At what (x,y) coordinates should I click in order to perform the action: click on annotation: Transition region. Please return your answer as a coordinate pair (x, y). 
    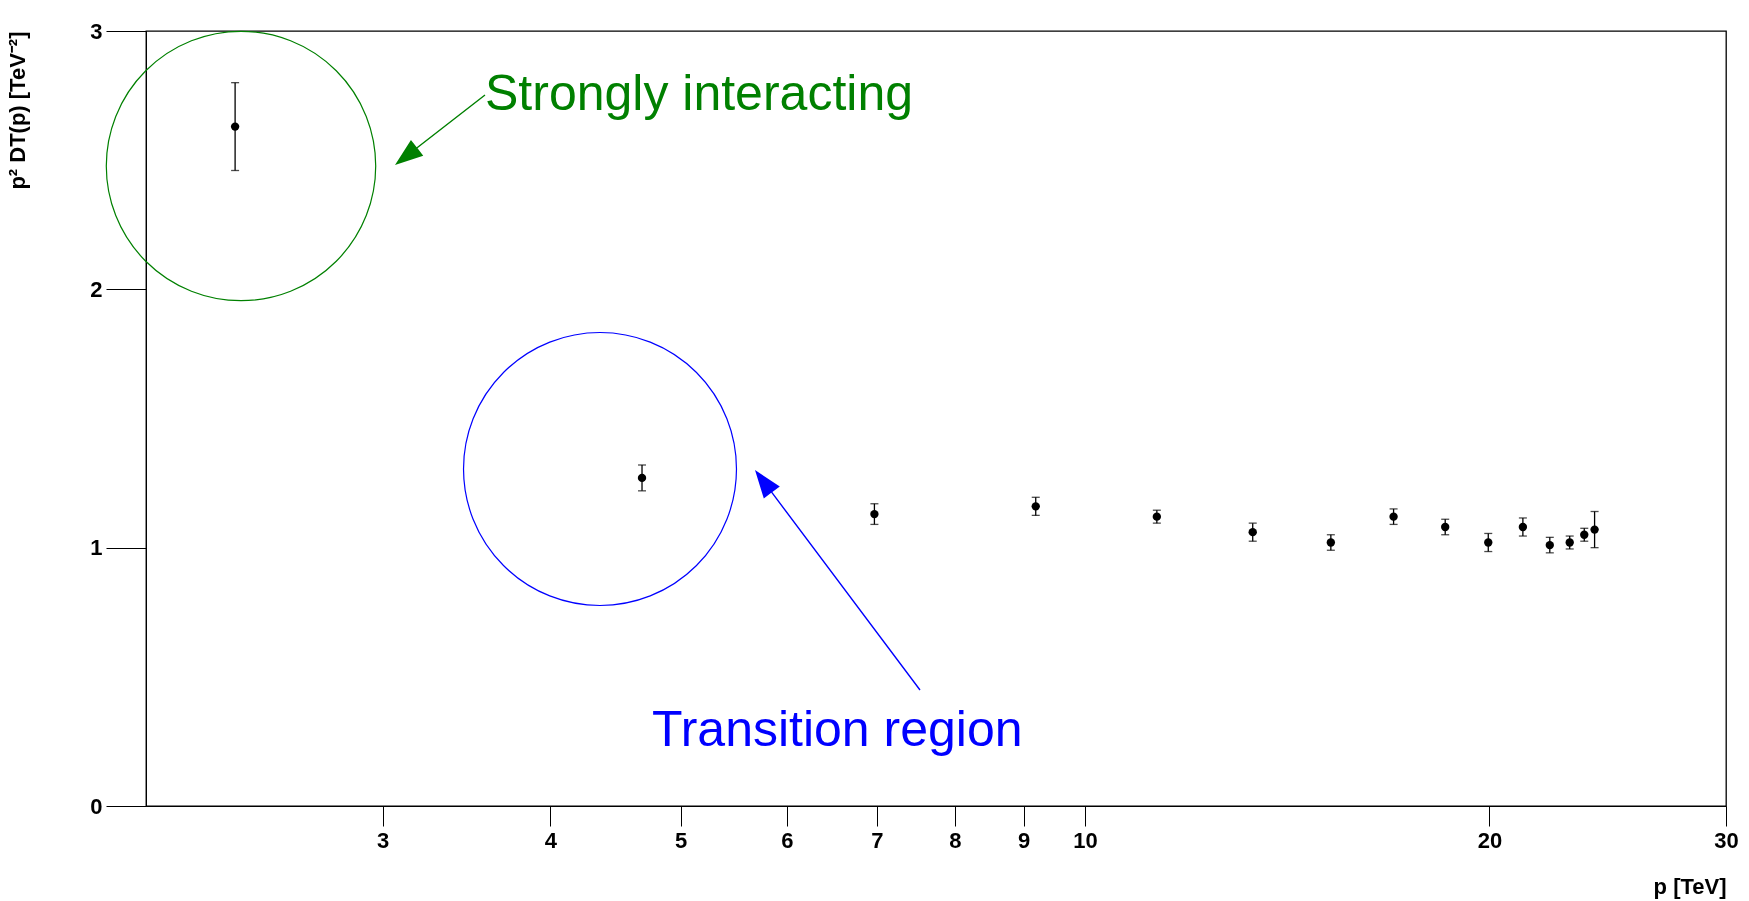
    Looking at the image, I should click on (837, 729).